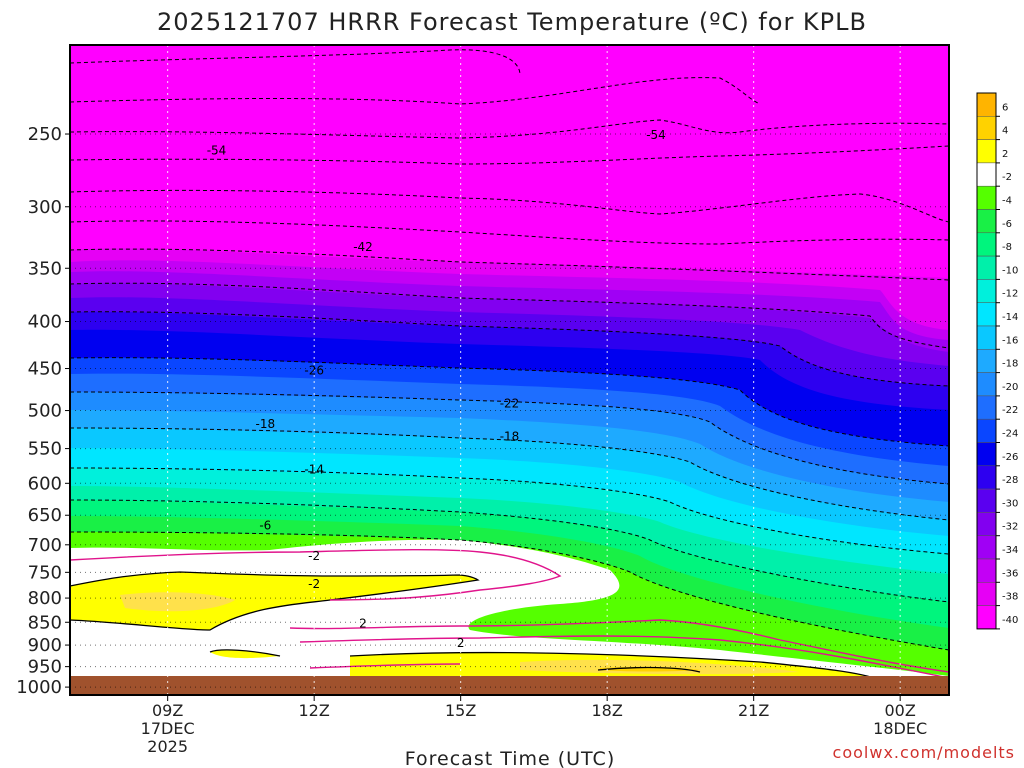  I want to click on x-tick-label: 17DEC, so click(168, 728).